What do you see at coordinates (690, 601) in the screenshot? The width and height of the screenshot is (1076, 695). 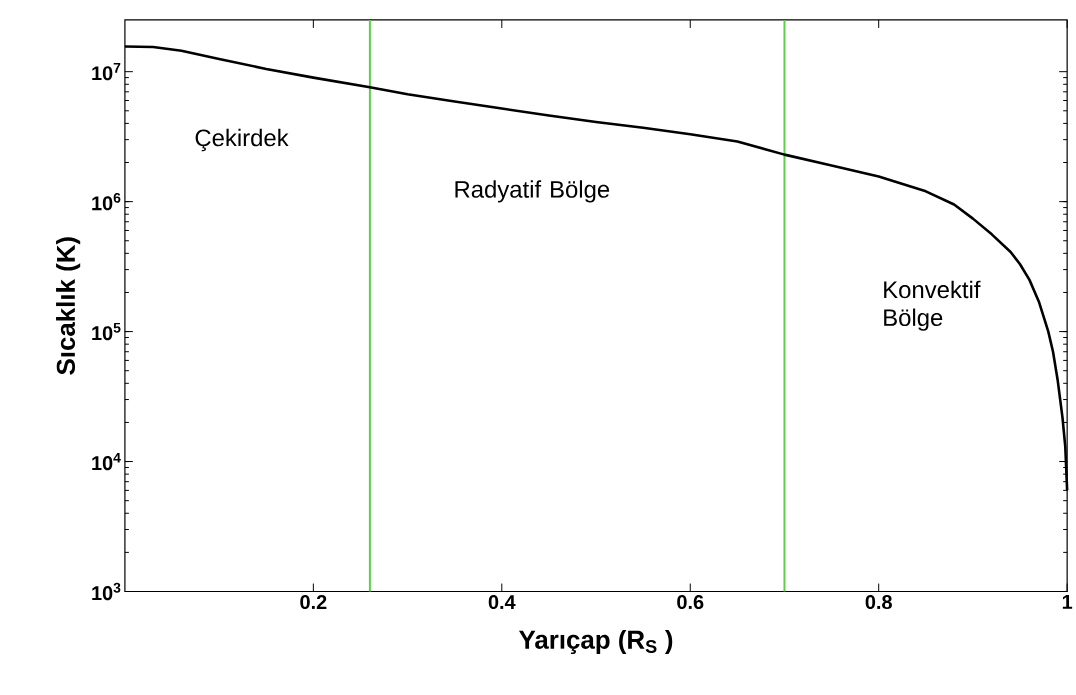 I see `x-tick-label: 0.6` at bounding box center [690, 601].